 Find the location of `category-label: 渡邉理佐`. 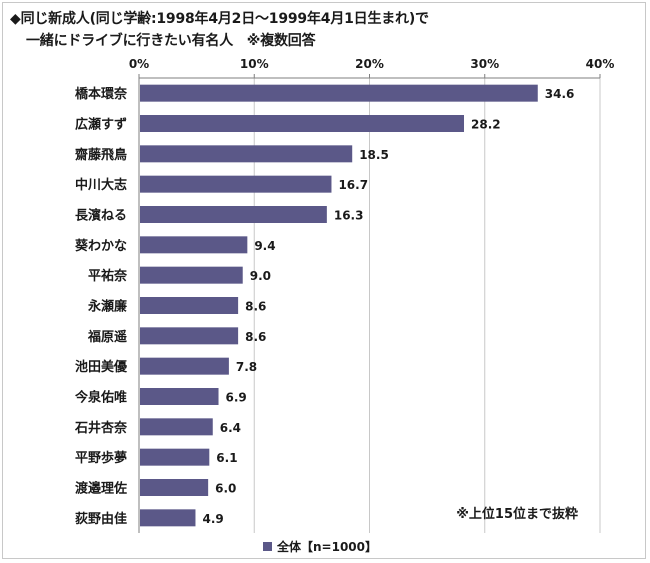

category-label: 渡邉理佐 is located at coordinates (101, 489).